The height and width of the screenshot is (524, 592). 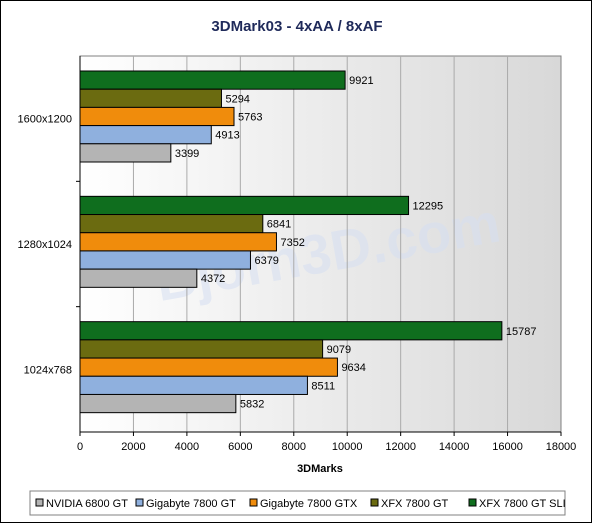 I want to click on x-tick-label: 14000, so click(x=454, y=447).